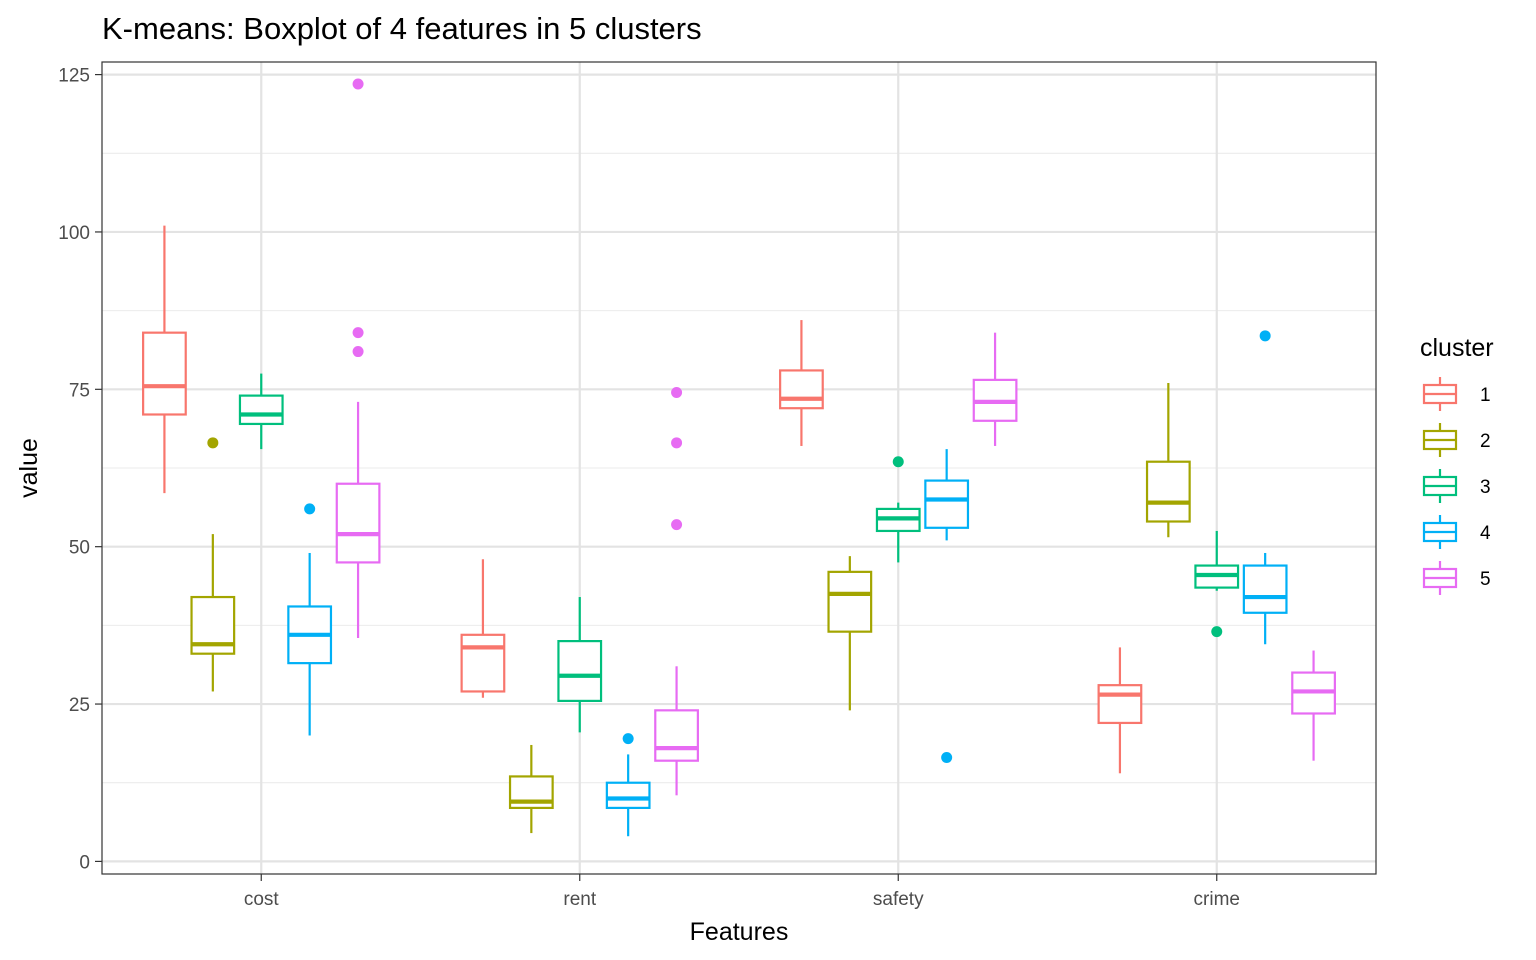  What do you see at coordinates (531, 789) in the screenshot?
I see `box-cluster-2-rent` at bounding box center [531, 789].